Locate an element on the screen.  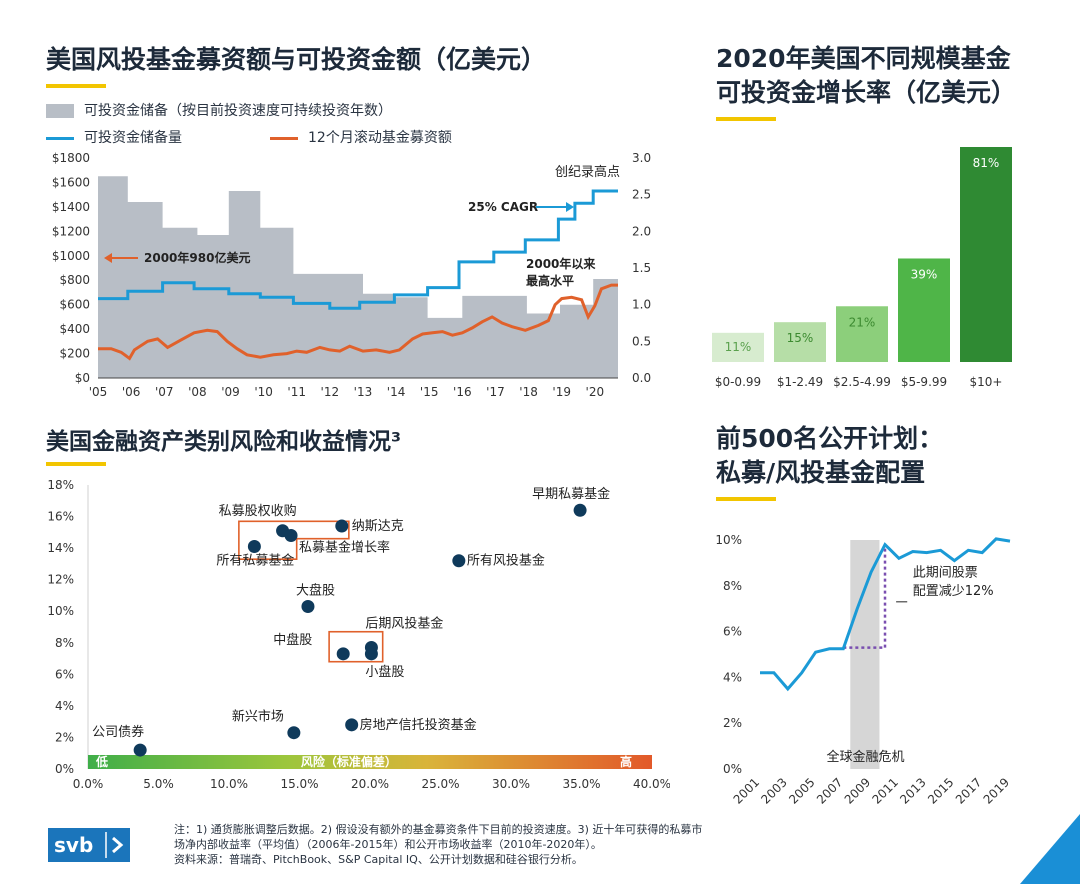
x-tick-label: '20 is located at coordinates (595, 392).